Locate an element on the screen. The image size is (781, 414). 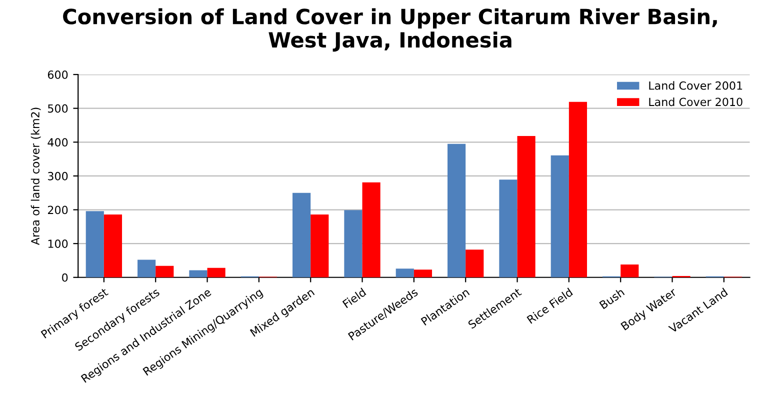
y-tick-label: 0 is located at coordinates (65, 277).